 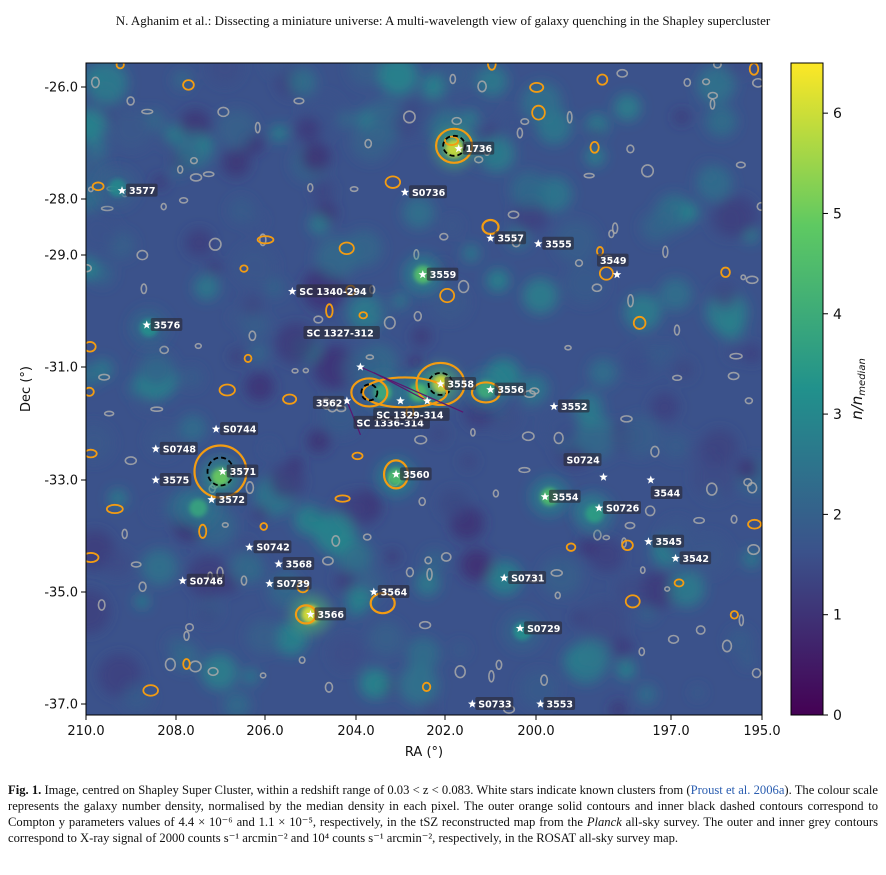 What do you see at coordinates (556, 704) in the screenshot?
I see `cluster-3553: 3553` at bounding box center [556, 704].